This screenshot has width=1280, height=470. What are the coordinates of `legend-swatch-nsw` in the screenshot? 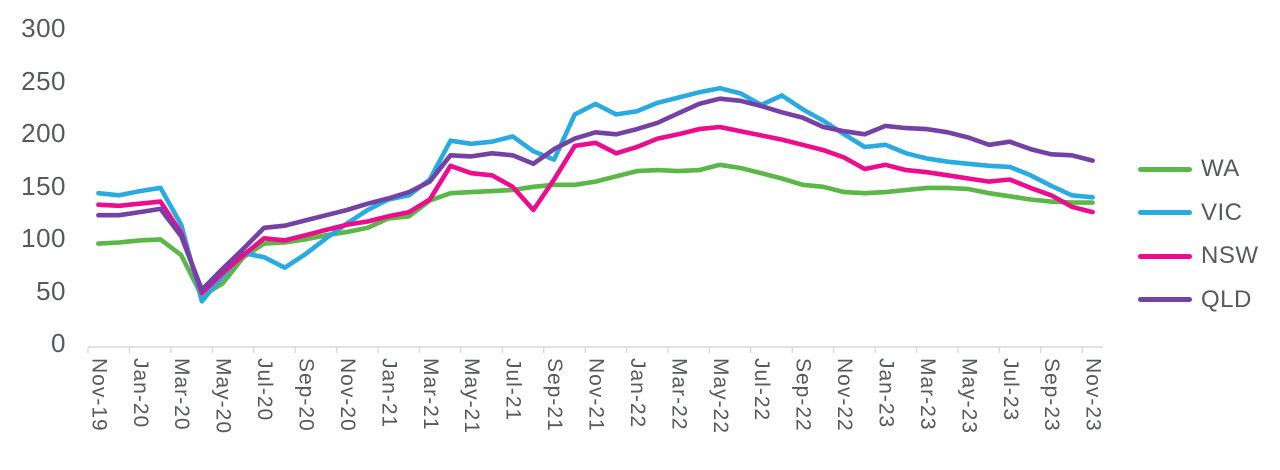 It's located at (1165, 256).